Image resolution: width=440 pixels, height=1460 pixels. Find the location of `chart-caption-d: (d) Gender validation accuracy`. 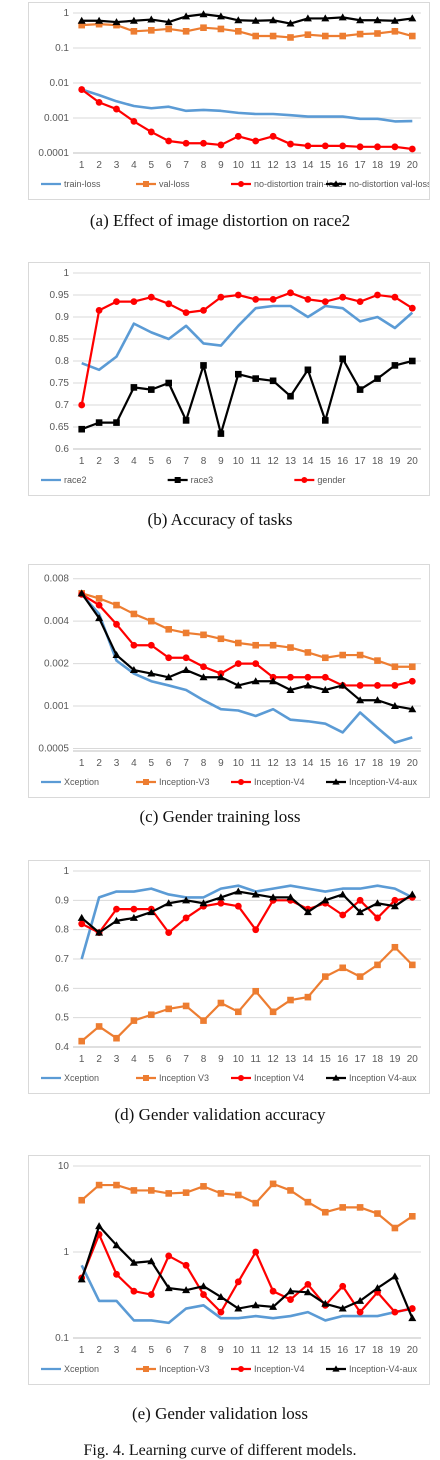

chart-caption-d: (d) Gender validation accuracy is located at coordinates (220, 1114).